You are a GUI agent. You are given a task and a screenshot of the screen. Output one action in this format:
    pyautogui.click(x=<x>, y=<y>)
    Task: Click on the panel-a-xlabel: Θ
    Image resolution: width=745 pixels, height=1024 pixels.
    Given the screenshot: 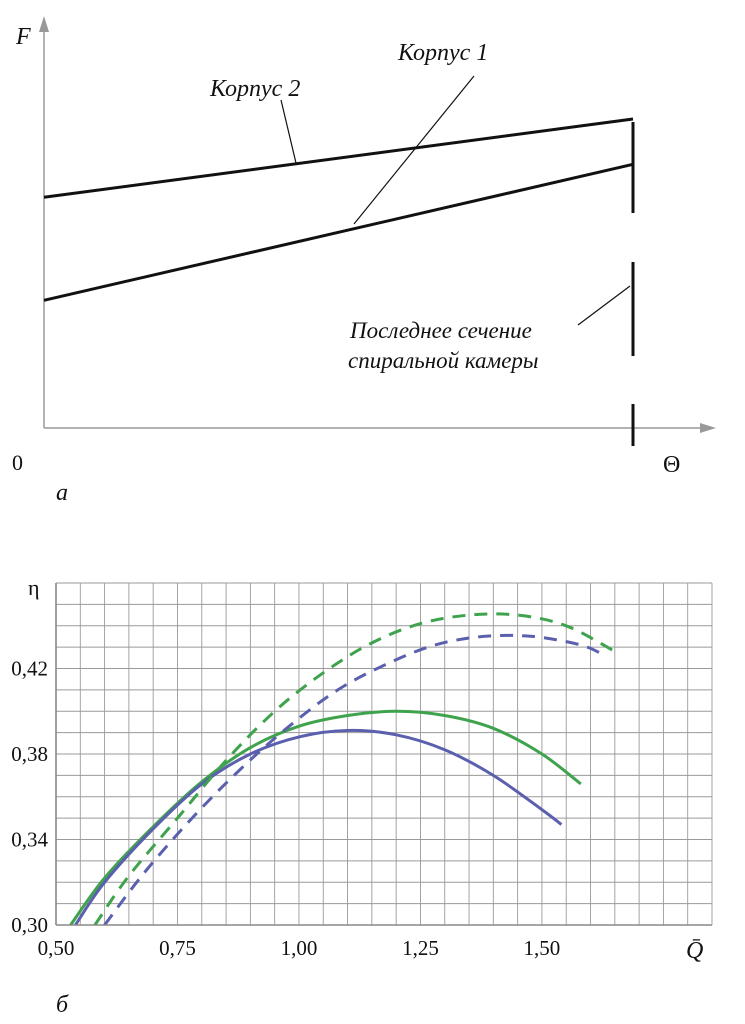 What is the action you would take?
    pyautogui.click(x=671, y=465)
    